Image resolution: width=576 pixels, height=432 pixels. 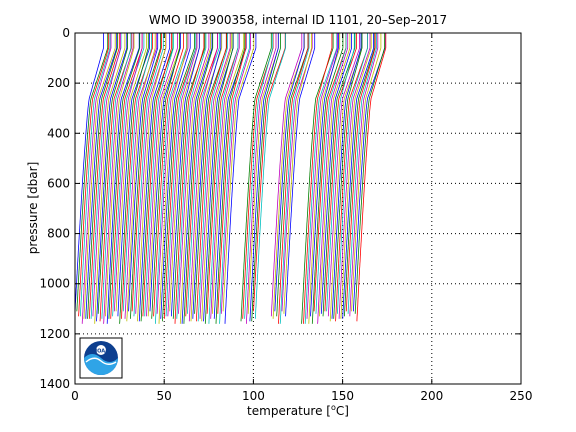 What do you see at coordinates (58, 234) in the screenshot?
I see `y-tick-label: 800` at bounding box center [58, 234].